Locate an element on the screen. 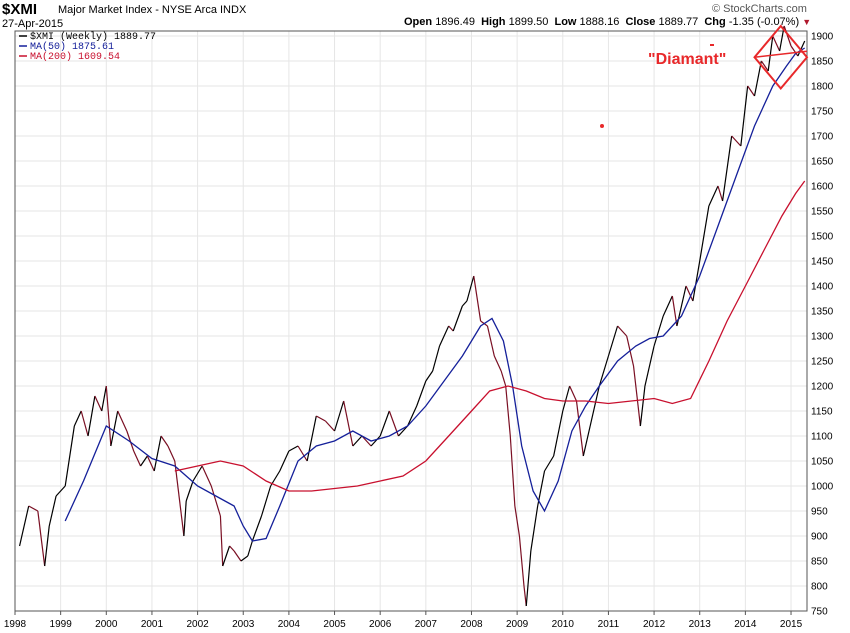  x-tick-label: 2013 is located at coordinates (700, 624).